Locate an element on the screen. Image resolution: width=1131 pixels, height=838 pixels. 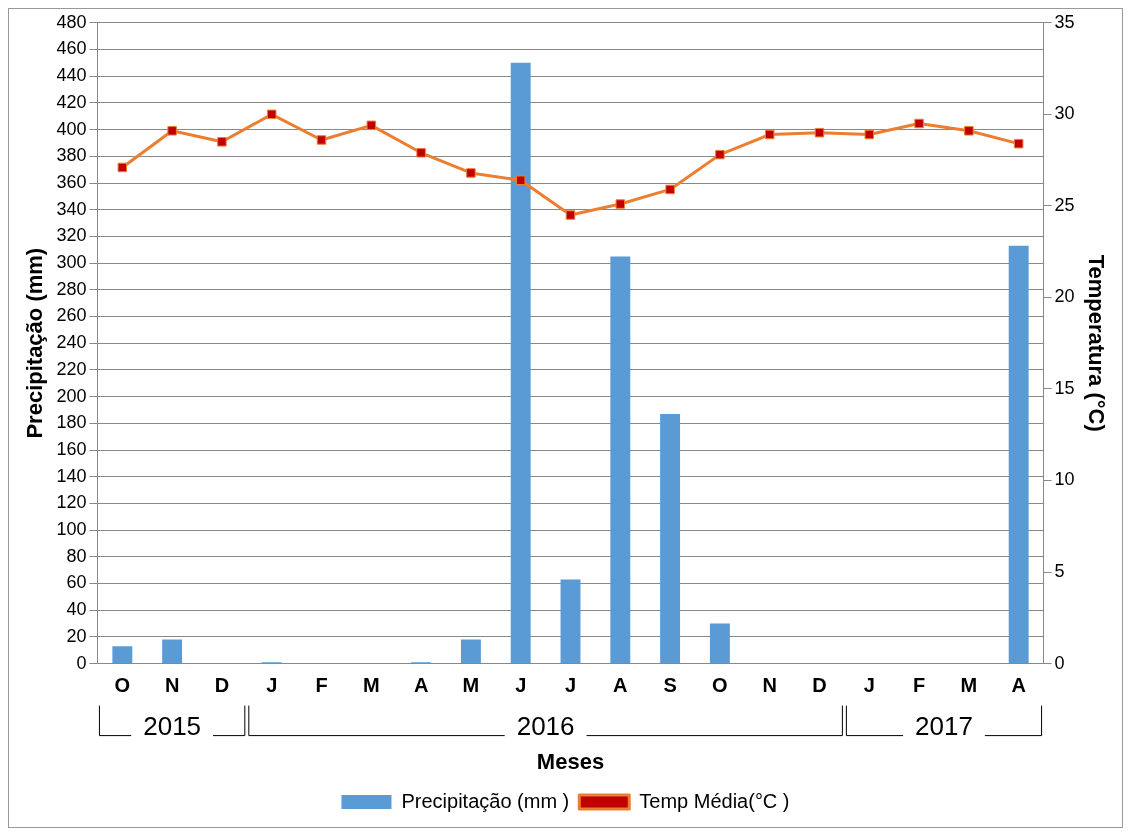
y-tick-label: 480 is located at coordinates (71, 21).